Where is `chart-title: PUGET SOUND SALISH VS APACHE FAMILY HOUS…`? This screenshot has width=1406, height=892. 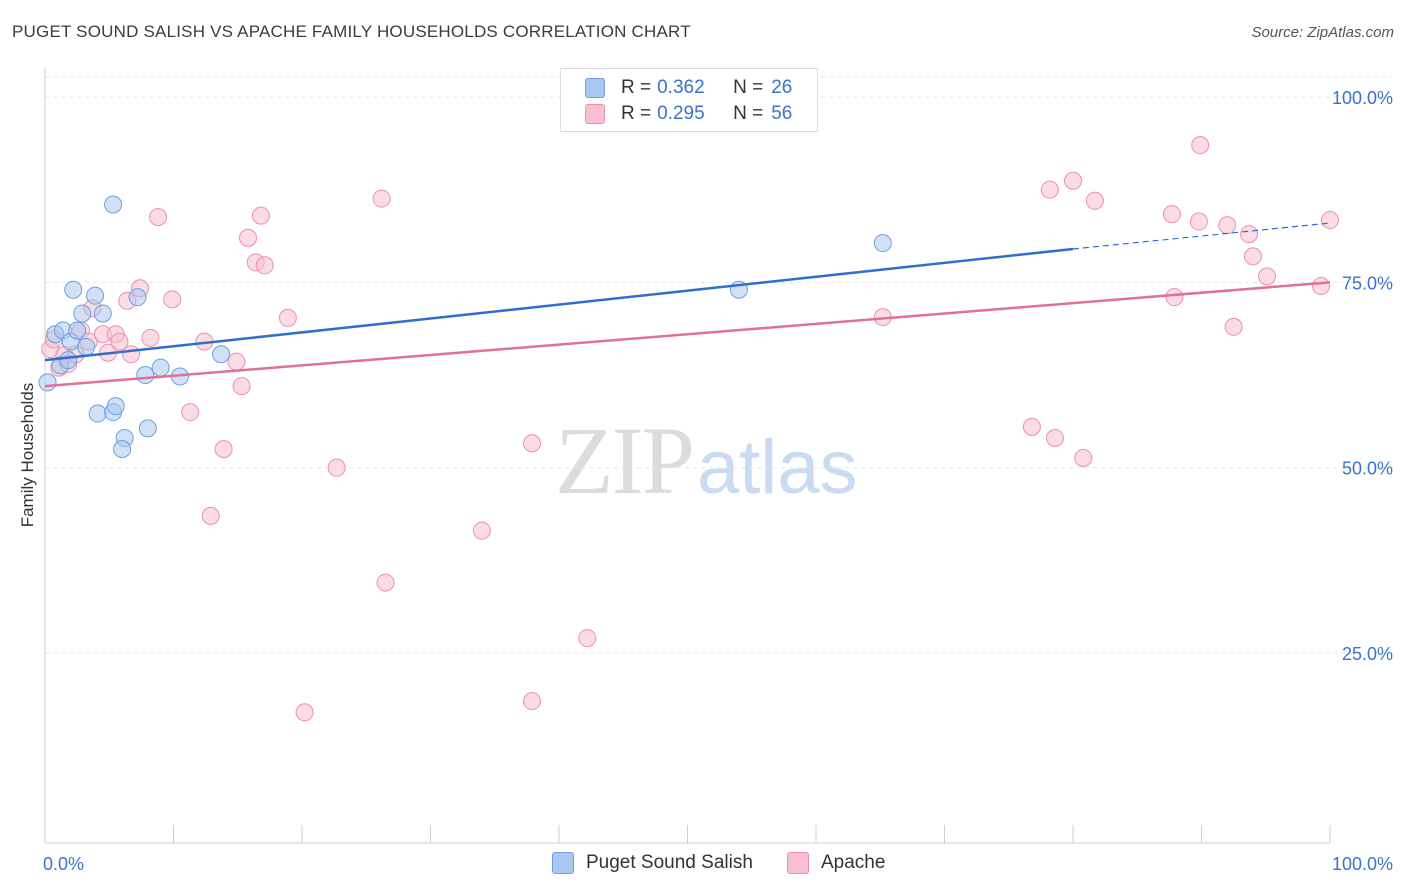
chart-title: PUGET SOUND SALISH VS APACHE FAMILY HOUS… is located at coordinates (351, 31).